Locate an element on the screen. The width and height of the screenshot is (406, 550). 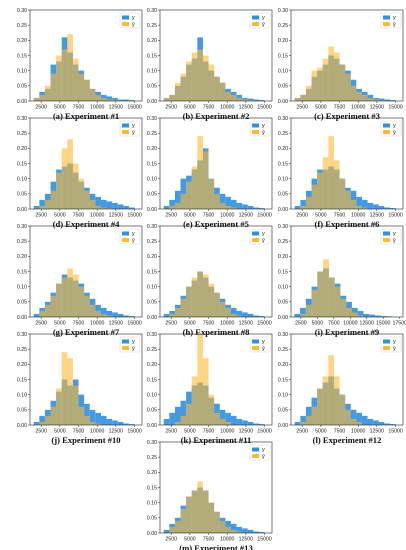
legend-swatch-y is located at coordinates (125, 341).